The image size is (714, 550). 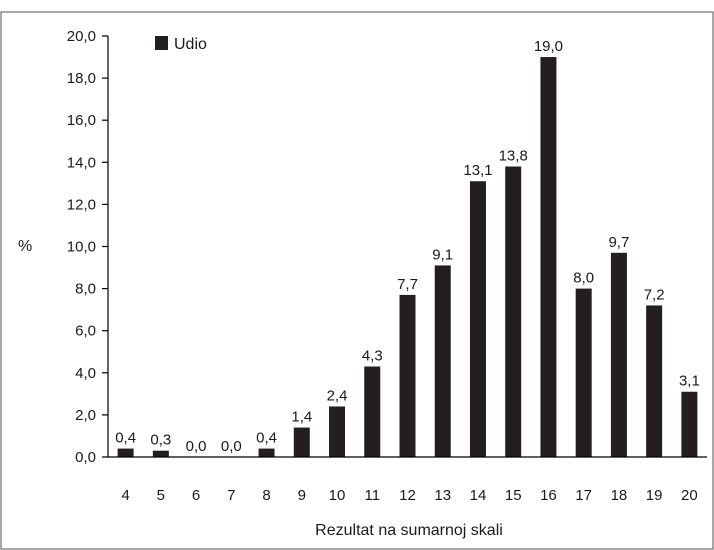 What do you see at coordinates (619, 495) in the screenshot?
I see `x-tick-label-18: 18` at bounding box center [619, 495].